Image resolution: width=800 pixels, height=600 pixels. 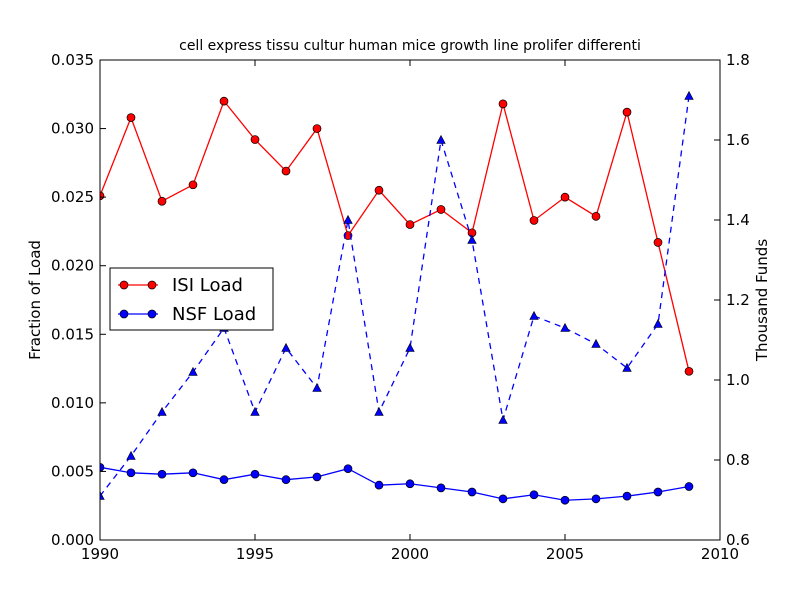 What do you see at coordinates (738, 60) in the screenshot?
I see `y2-tick-label: 1.8` at bounding box center [738, 60].